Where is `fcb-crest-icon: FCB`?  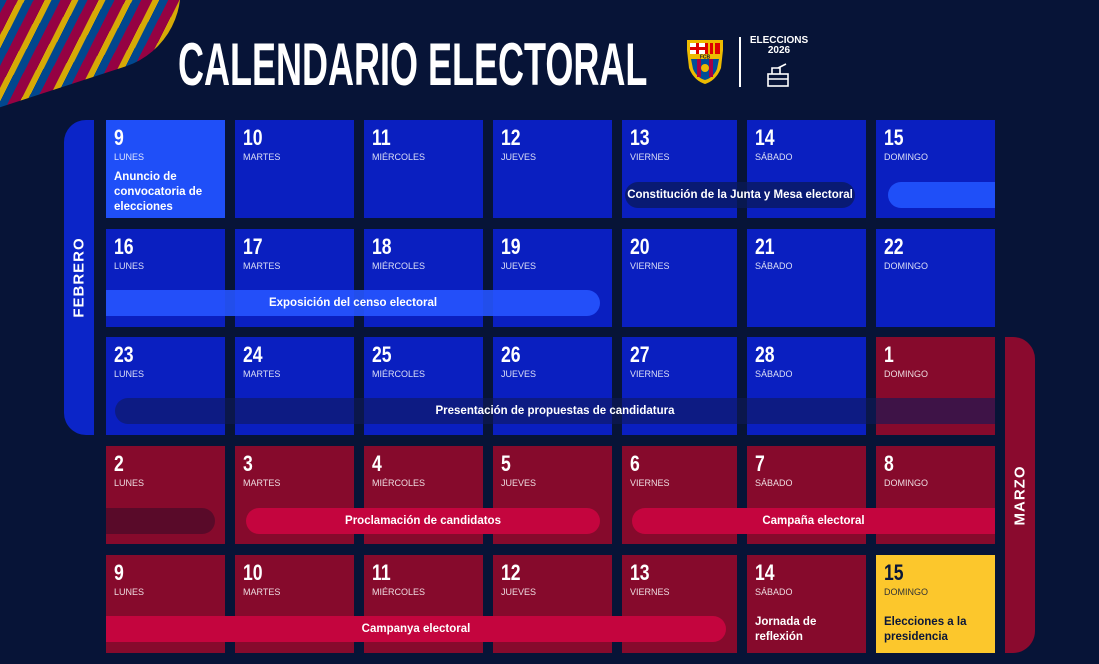
fcb-crest-icon: FCB is located at coordinates (705, 62).